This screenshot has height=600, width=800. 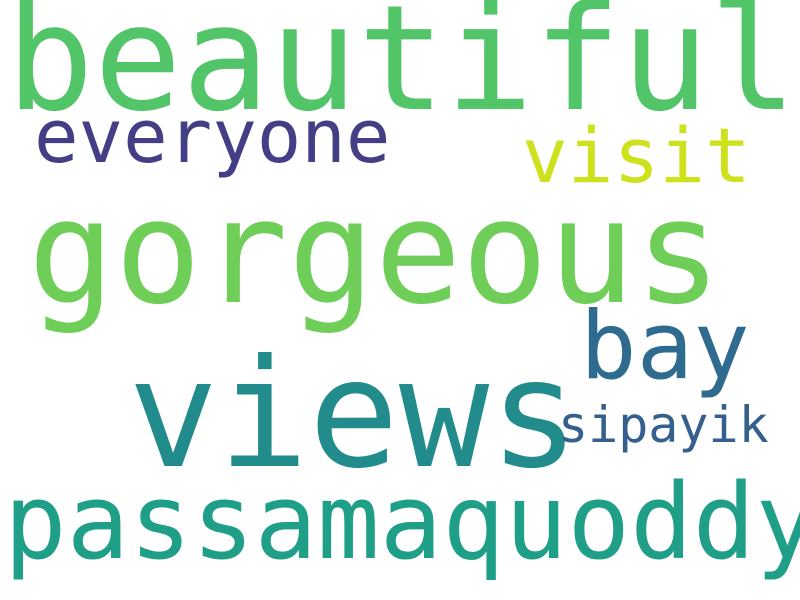 I want to click on word-everyone: everyone, so click(x=212, y=137).